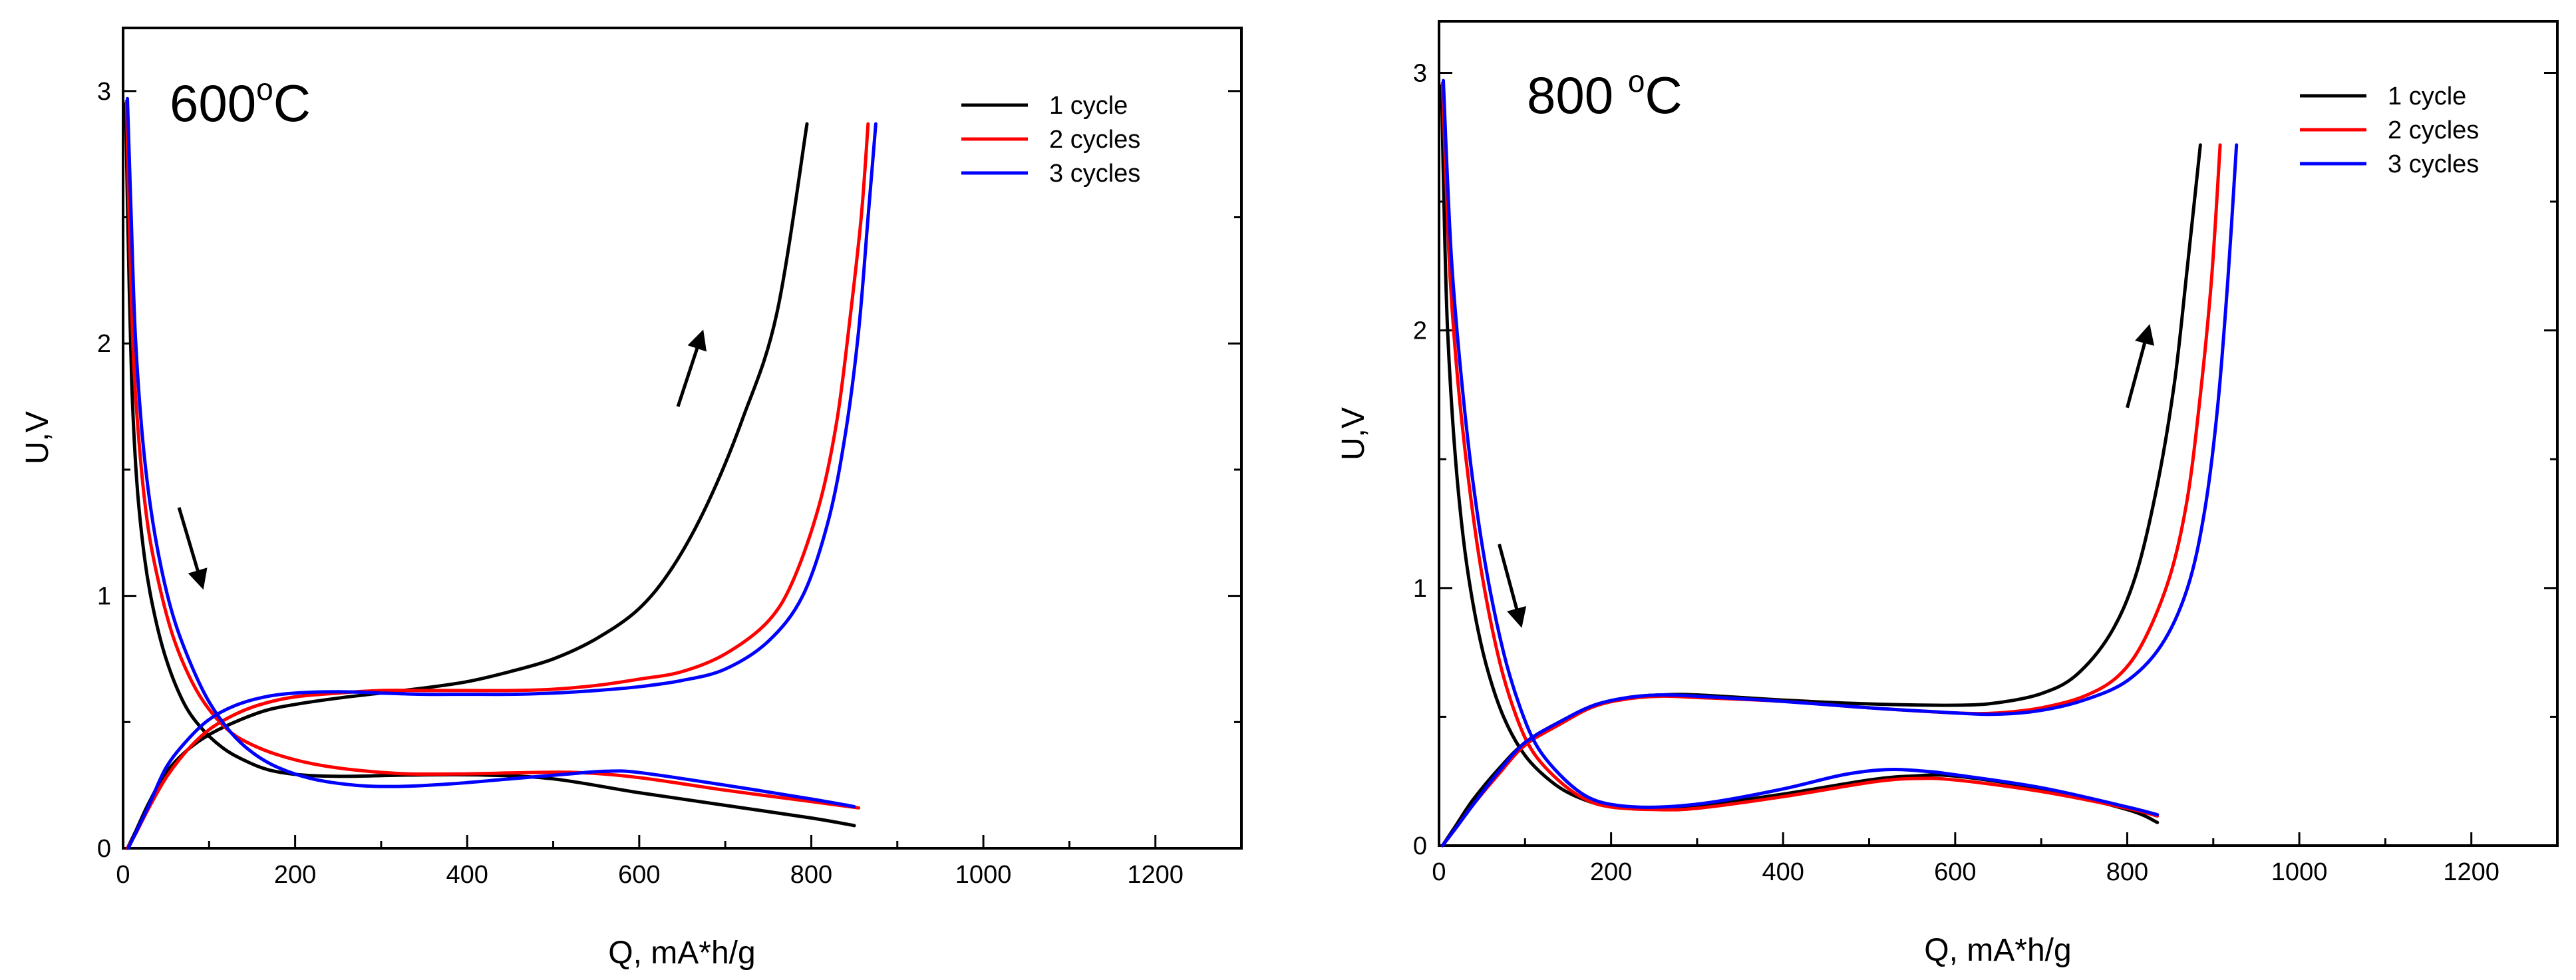 The image size is (2576, 980). What do you see at coordinates (213, 103) in the screenshot?
I see `panel-title-value: 600` at bounding box center [213, 103].